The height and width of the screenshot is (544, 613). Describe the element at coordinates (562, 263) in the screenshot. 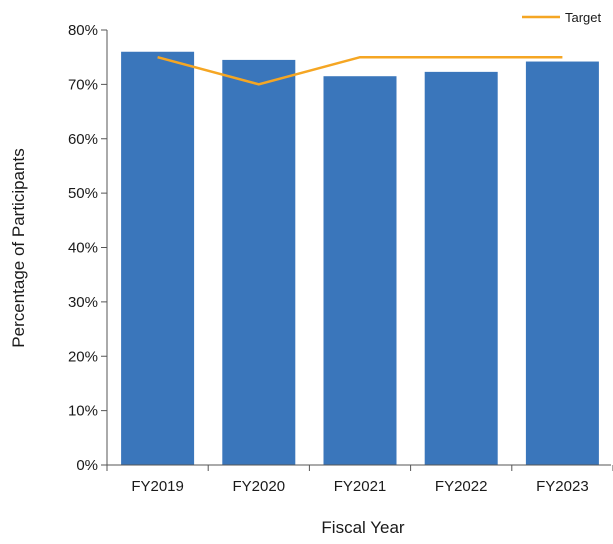

I see `bar-fy2023` at that location.